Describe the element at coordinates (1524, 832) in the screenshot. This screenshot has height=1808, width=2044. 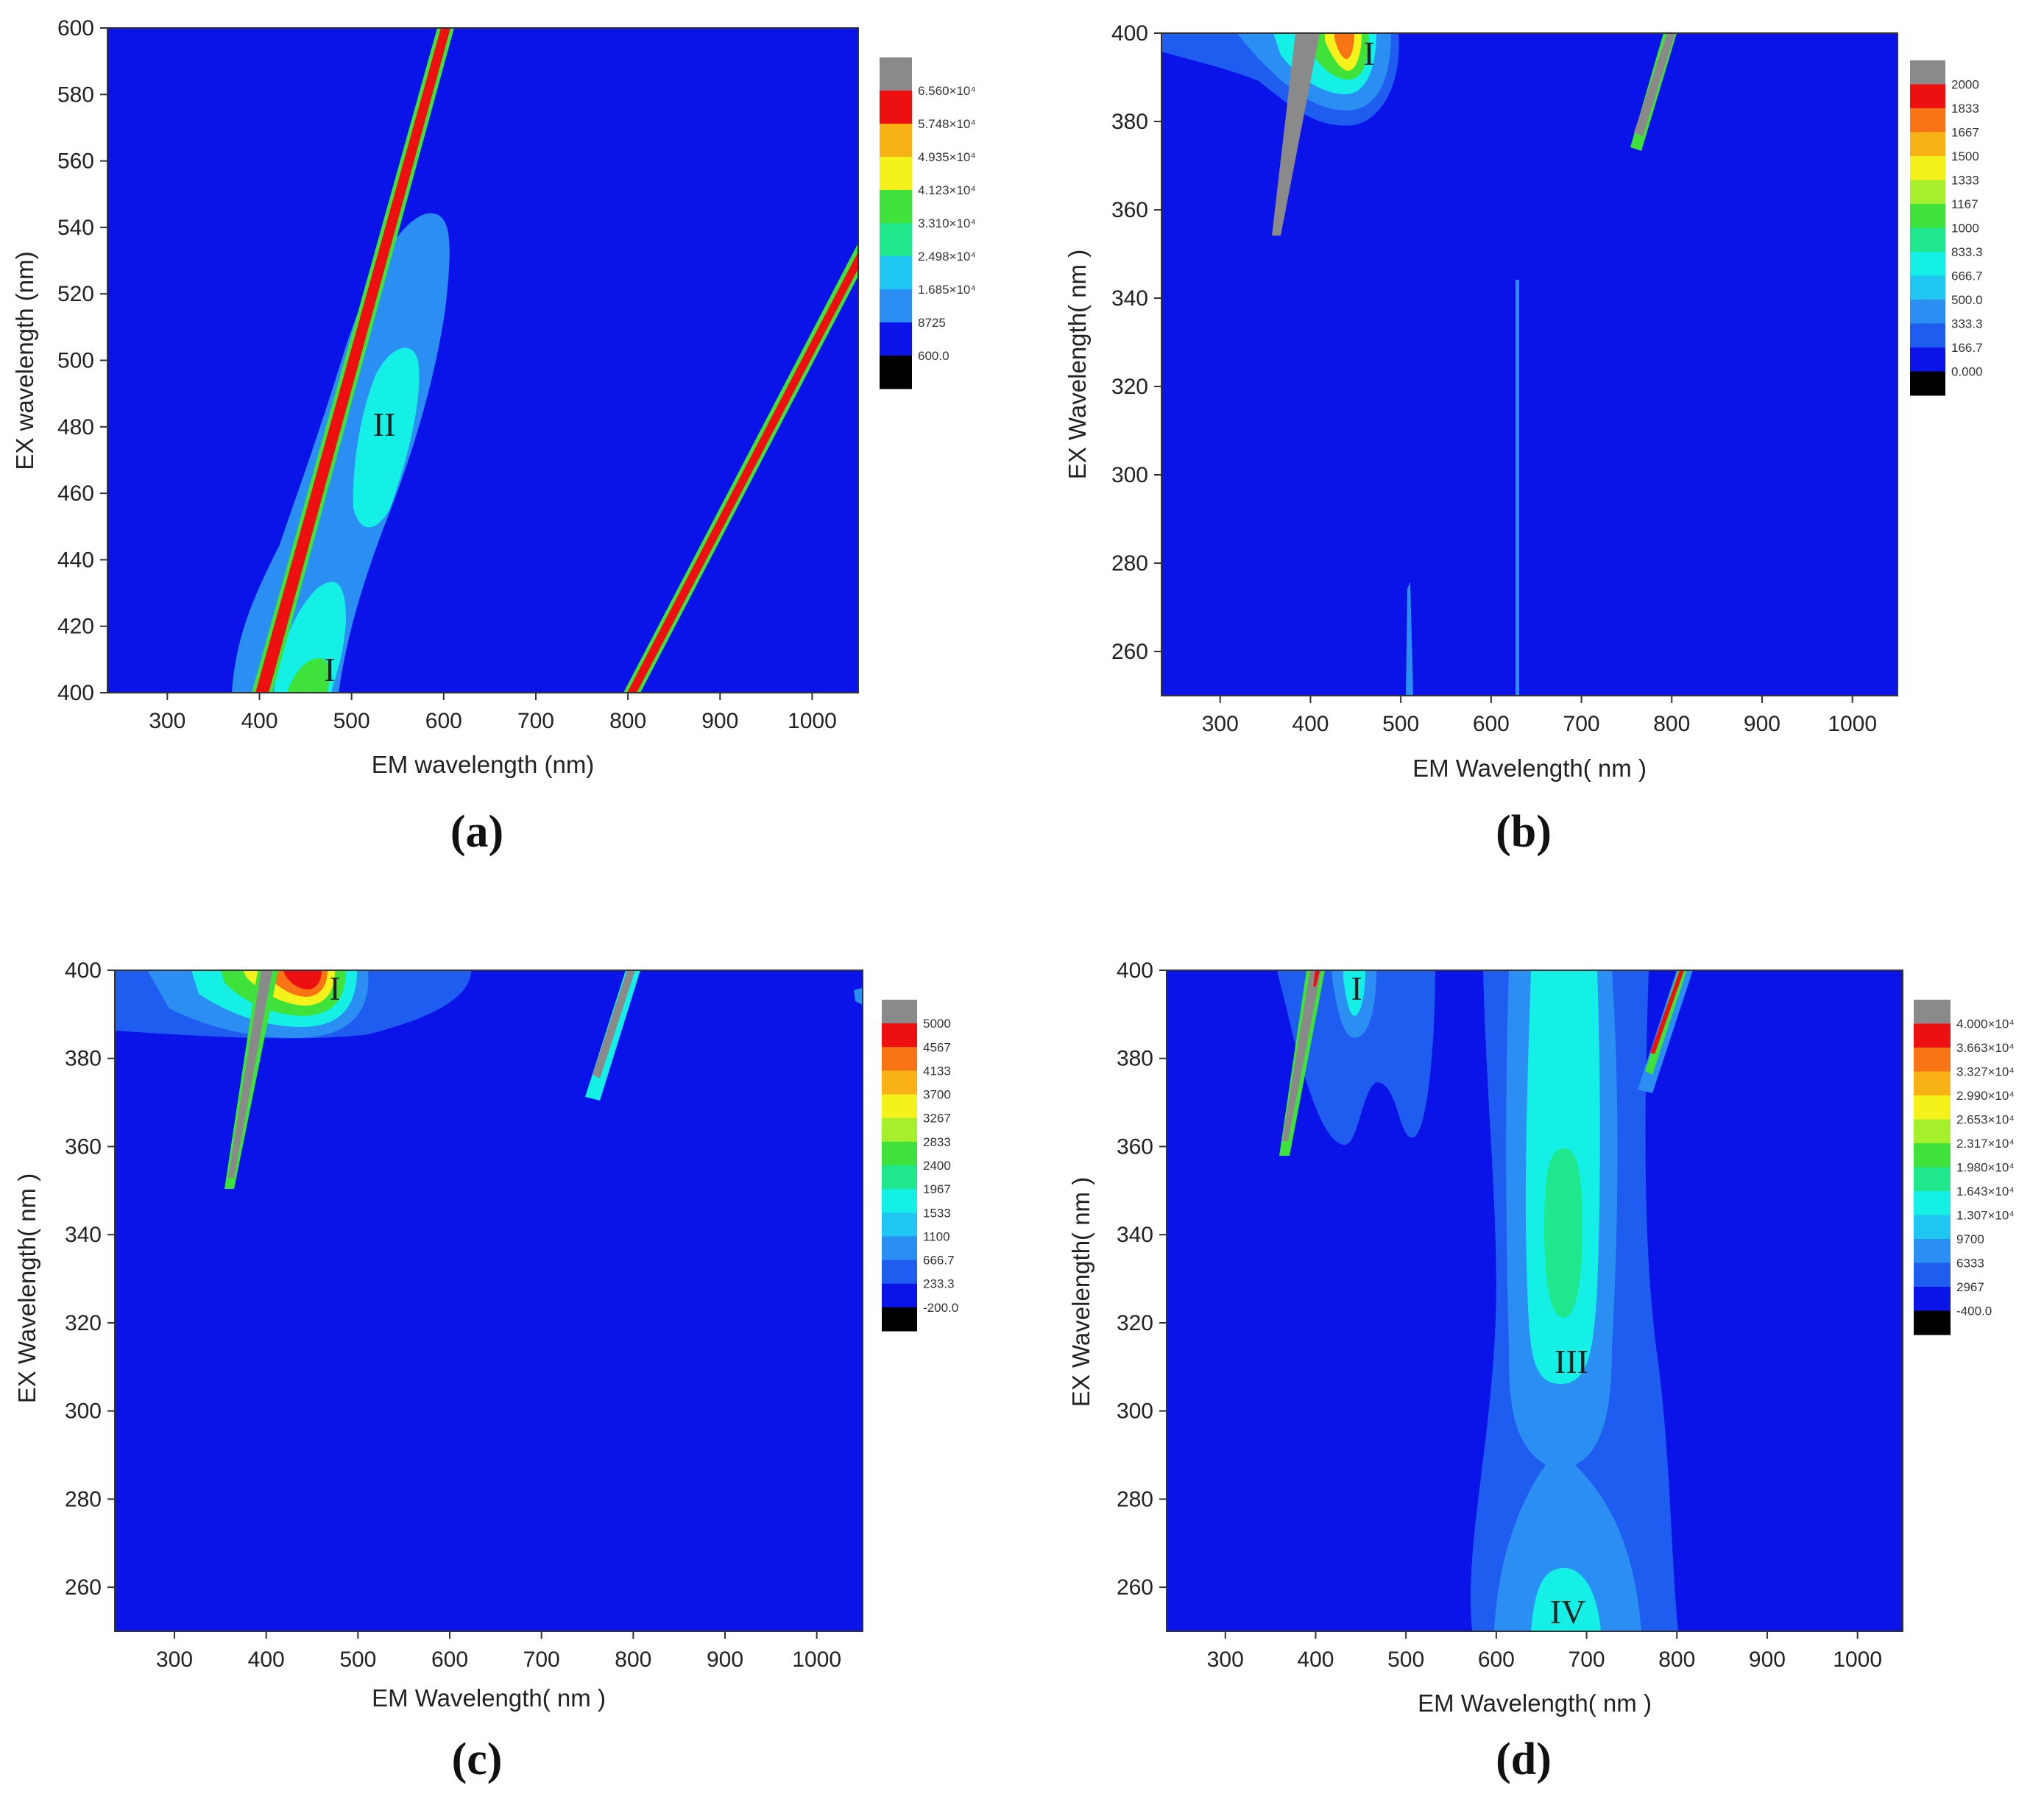
I see `panel-label: (b)` at that location.